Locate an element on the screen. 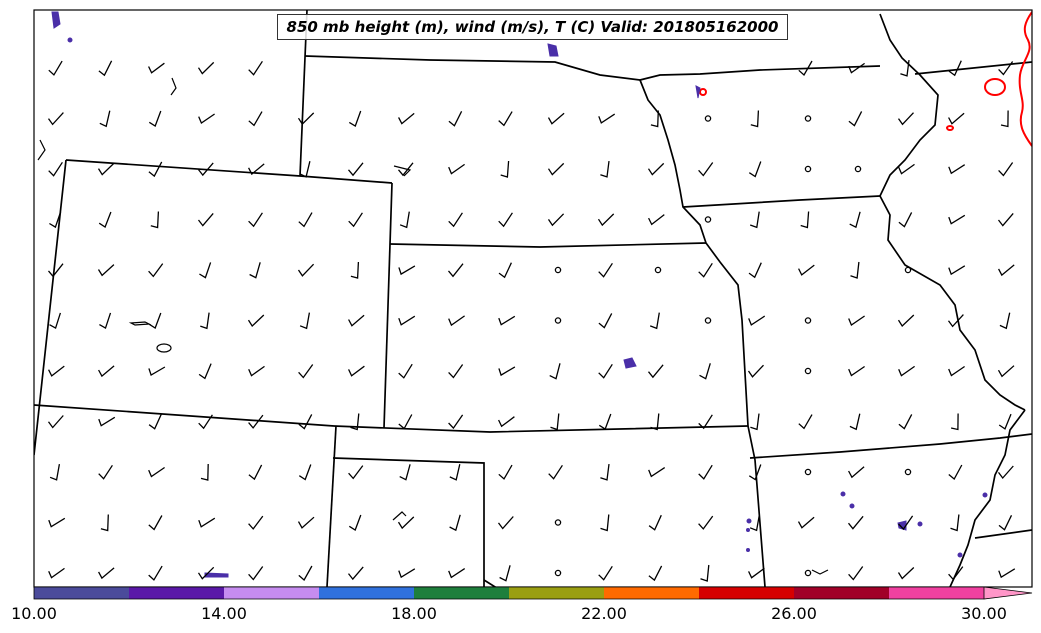  colorbar-tick-label: 30.00 is located at coordinates (984, 613).